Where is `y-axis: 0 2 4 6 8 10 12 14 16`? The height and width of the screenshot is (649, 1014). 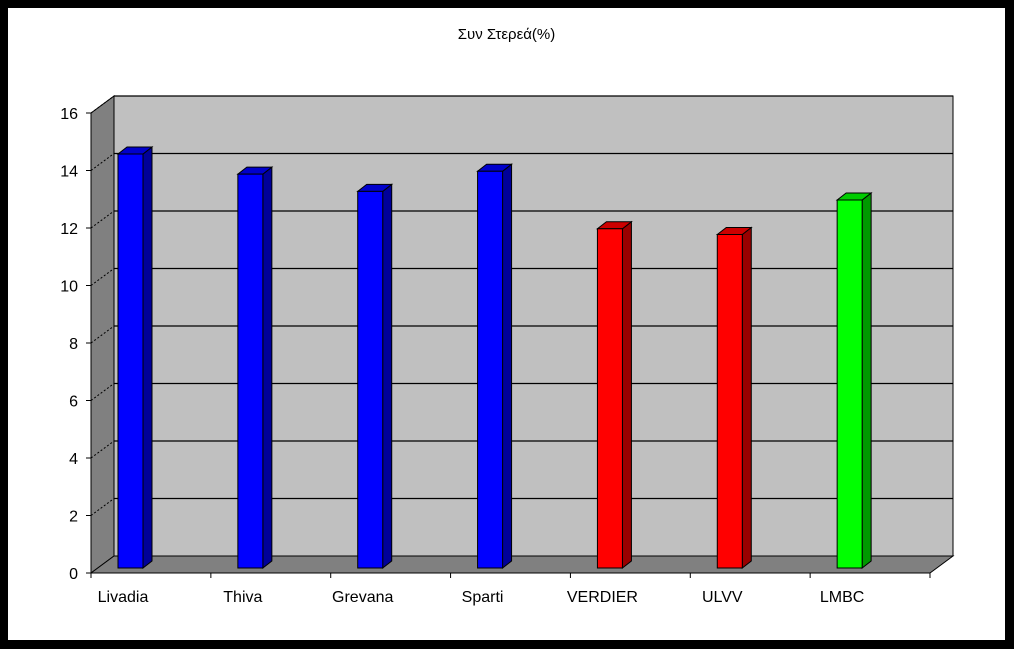
y-axis: 0 2 4 6 8 10 12 14 16 is located at coordinates (76, 344).